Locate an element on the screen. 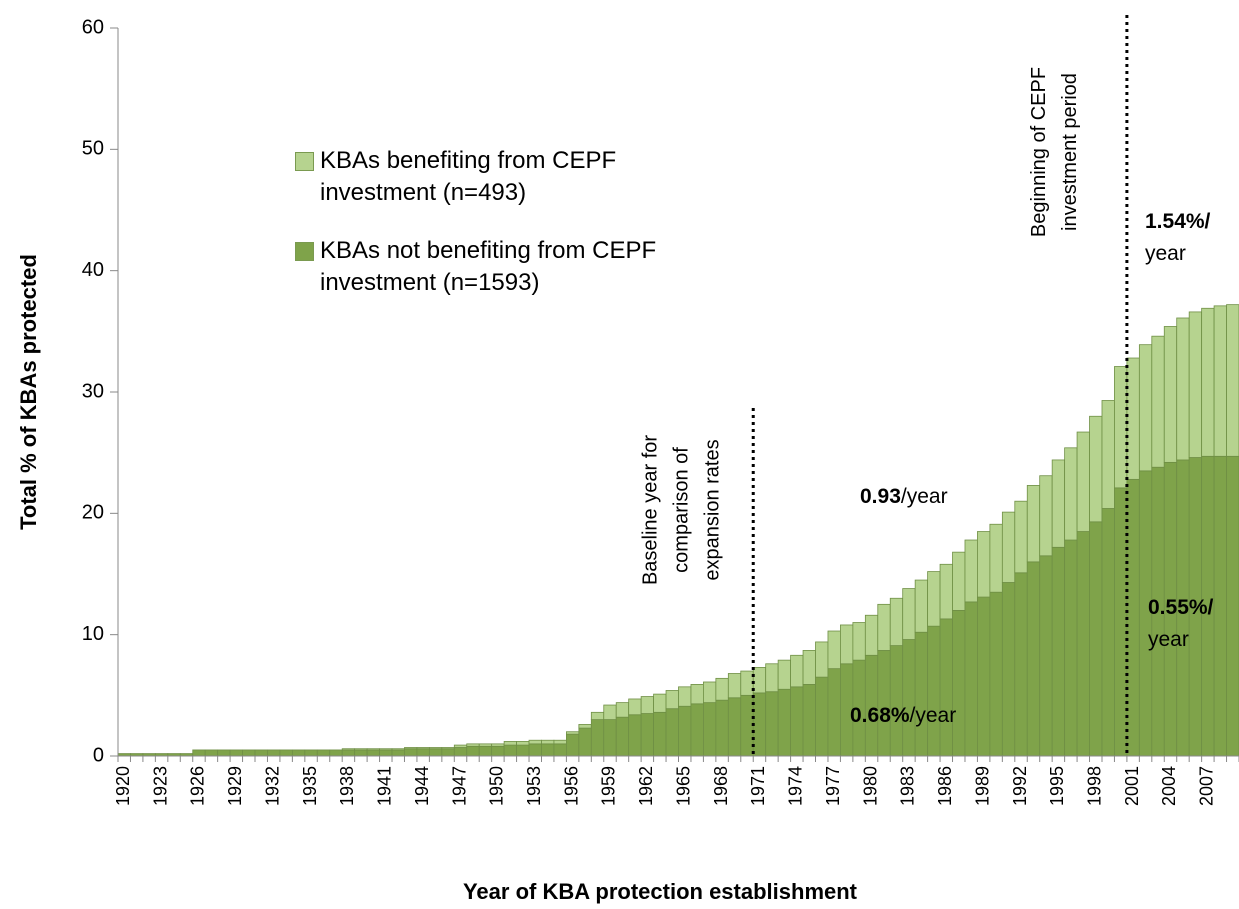 The image size is (1239, 909). y-tick-label: 60 is located at coordinates (93, 27).